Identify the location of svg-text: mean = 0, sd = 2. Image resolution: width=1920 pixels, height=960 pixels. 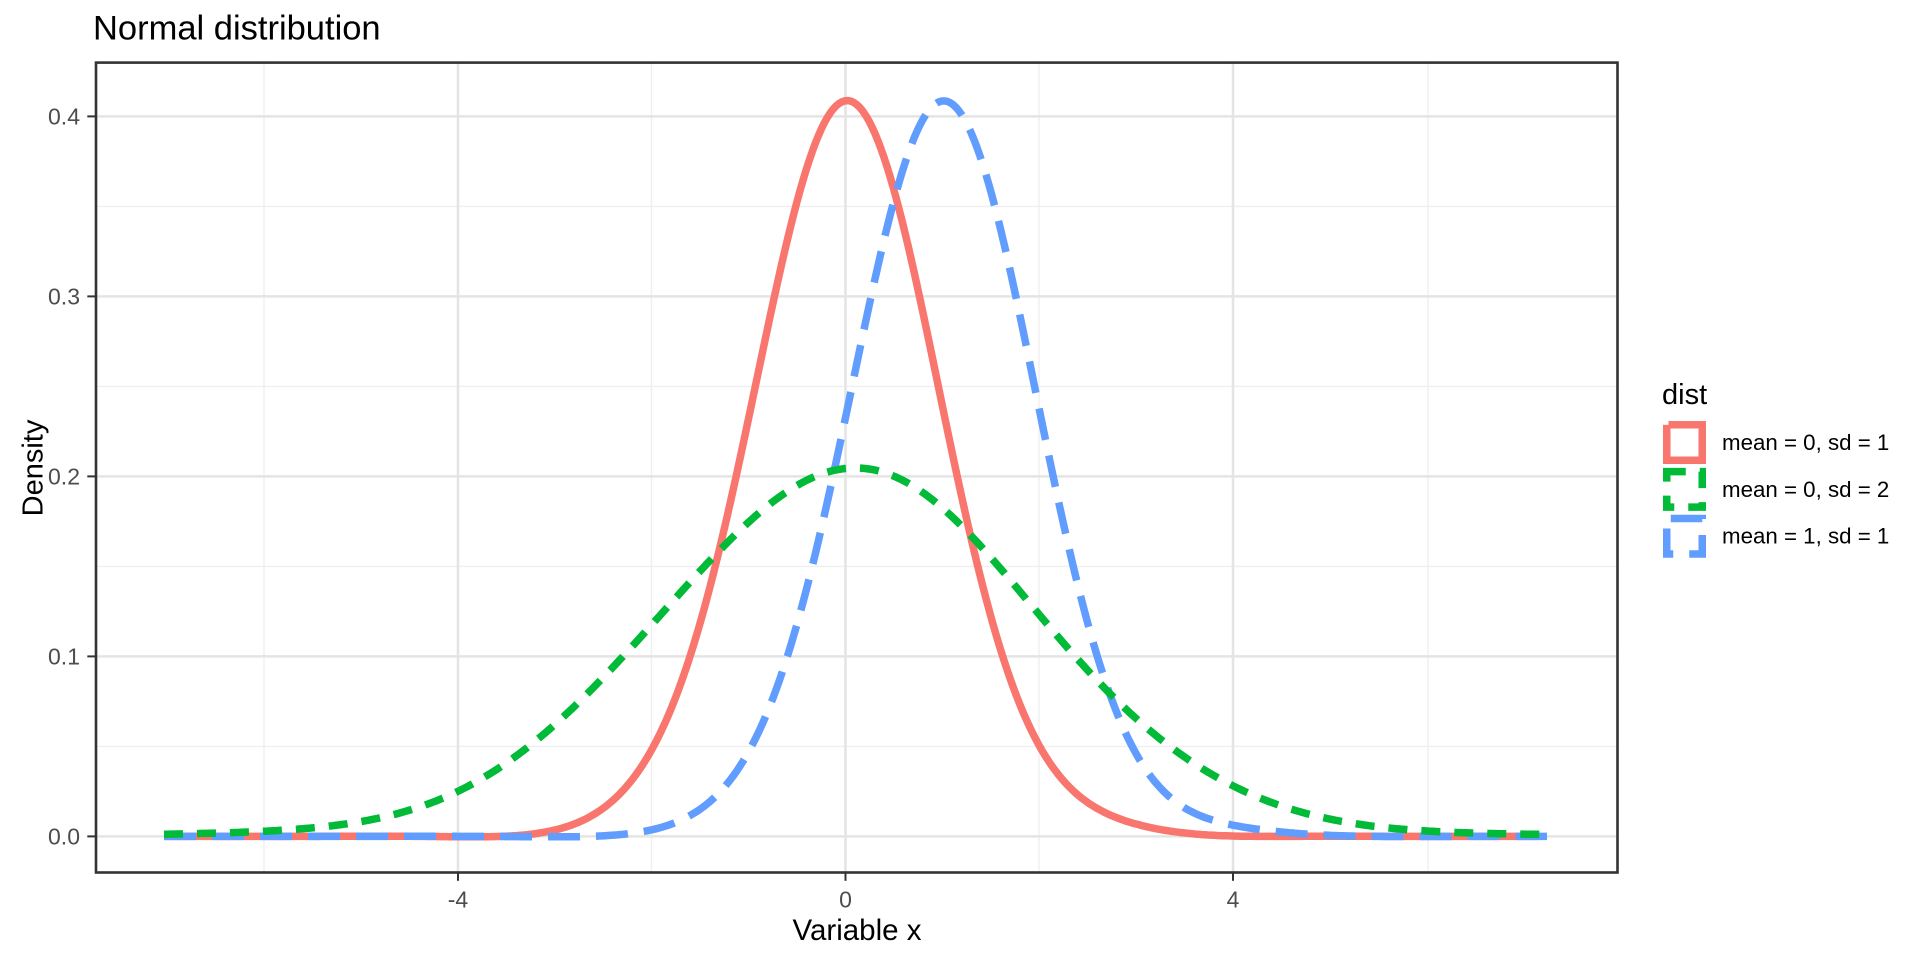
(1805, 489).